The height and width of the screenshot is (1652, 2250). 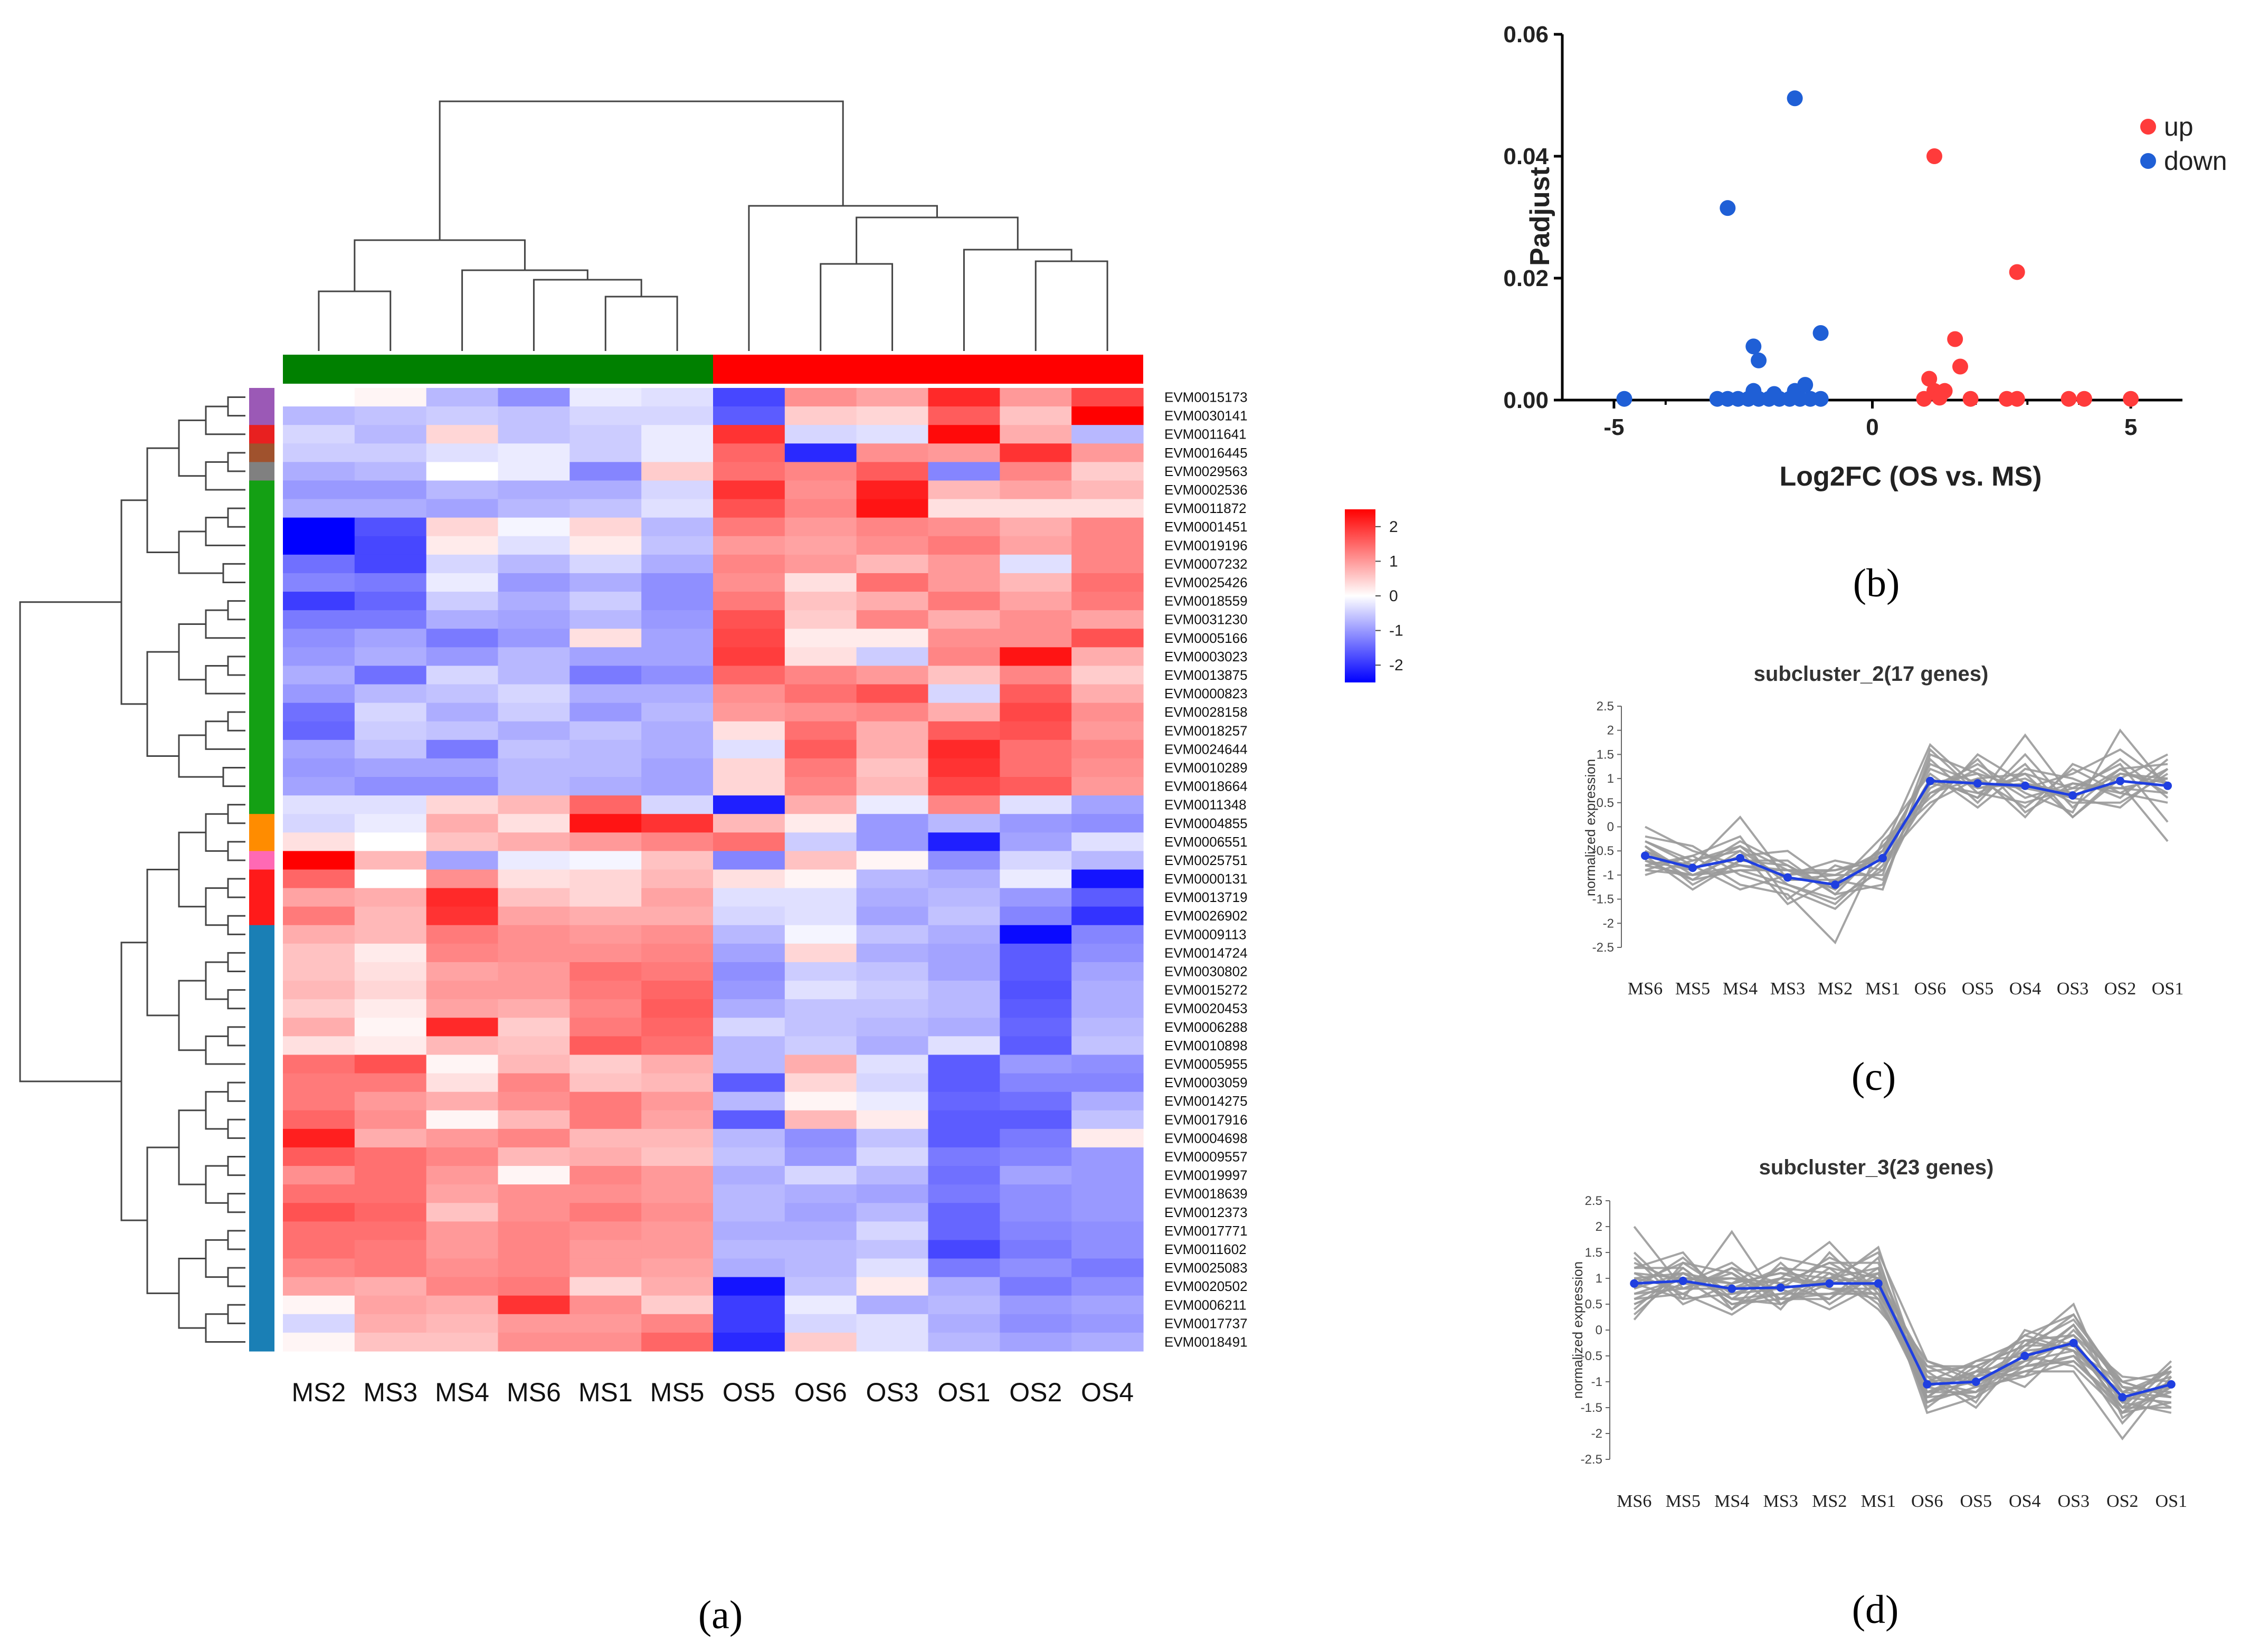 What do you see at coordinates (1599, 1330) in the screenshot?
I see `line-chart-y-tick-label: 0` at bounding box center [1599, 1330].